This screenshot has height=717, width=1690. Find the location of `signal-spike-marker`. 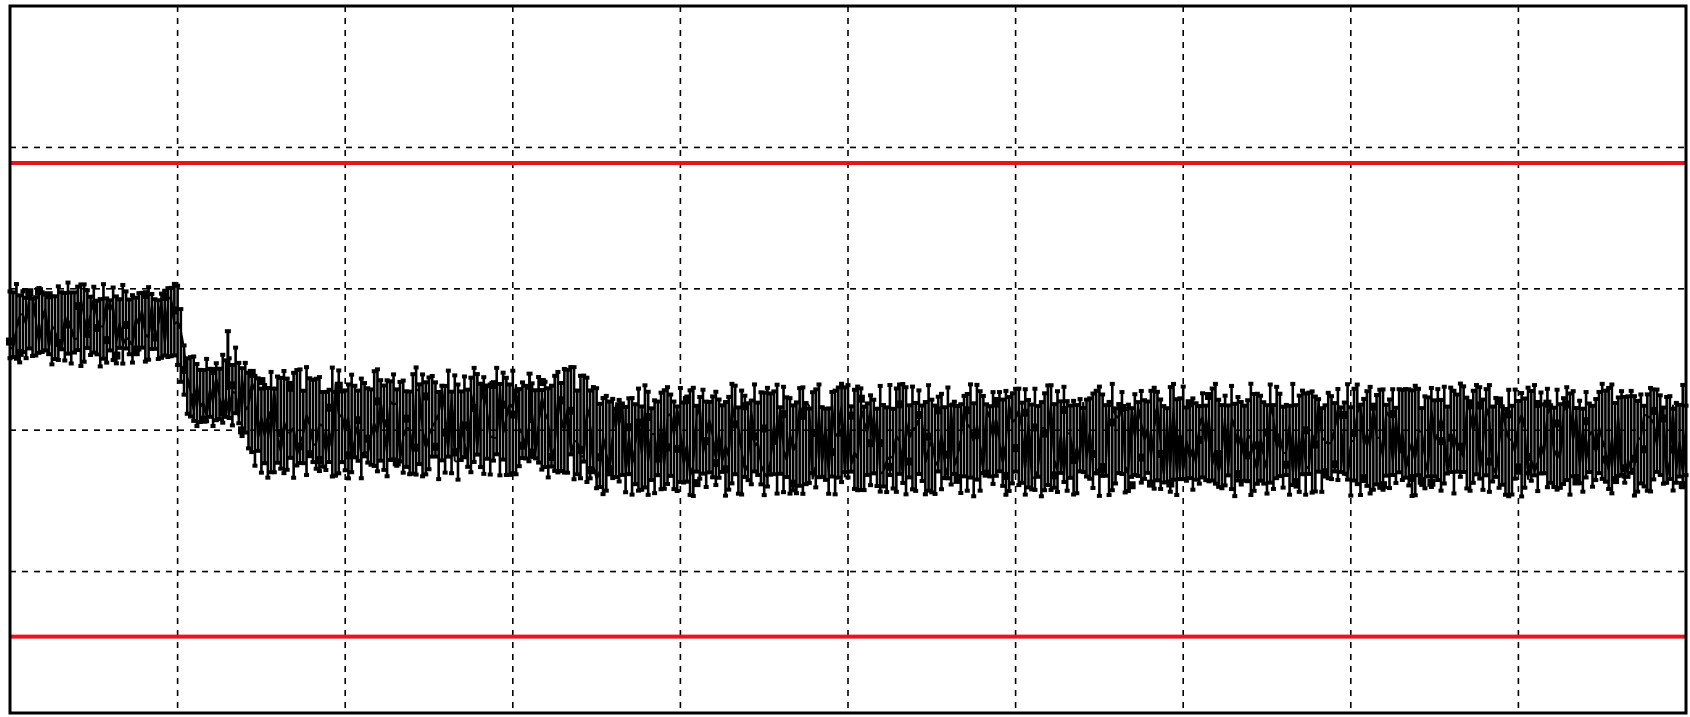

signal-spike-marker is located at coordinates (529, 373).